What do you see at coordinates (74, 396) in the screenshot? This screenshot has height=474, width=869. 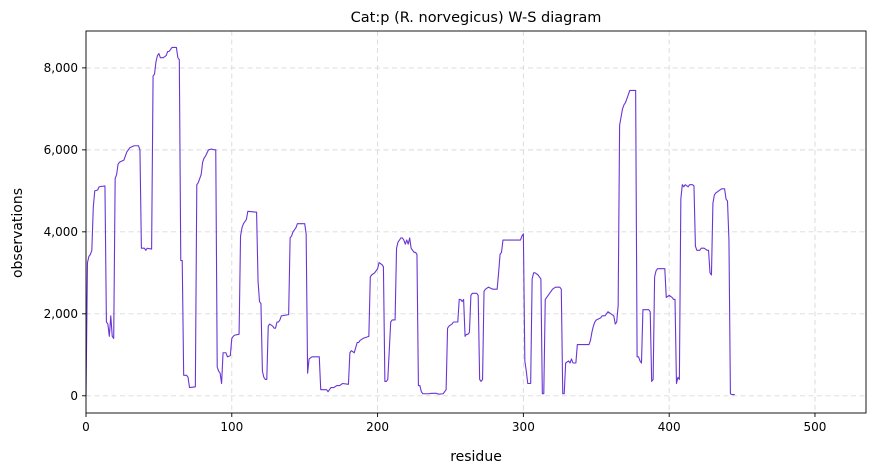 I see `y-tick-label: 0` at bounding box center [74, 396].